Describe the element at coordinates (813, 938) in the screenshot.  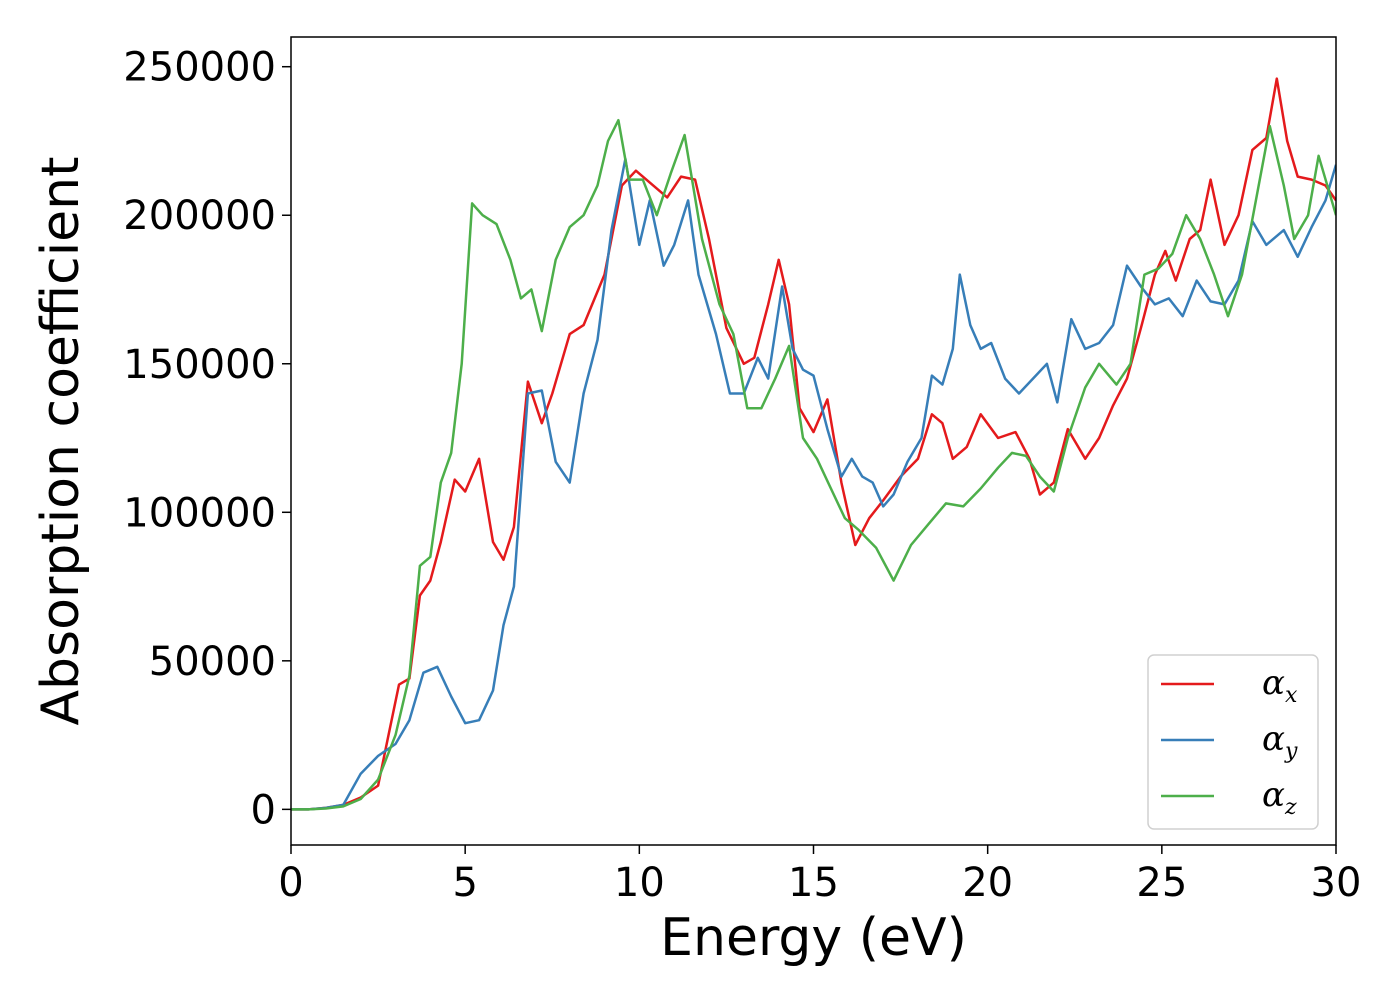
I see `x-axis-title: Energy (eV)` at that location.